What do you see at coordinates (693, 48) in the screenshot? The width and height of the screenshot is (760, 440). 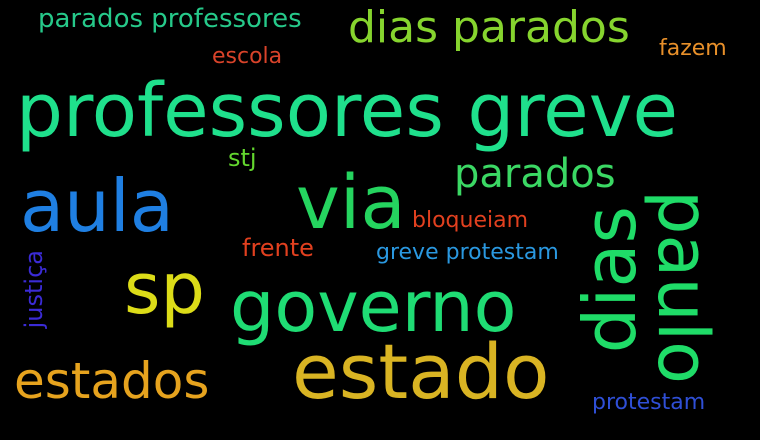 I see `word-fazem: fazem` at bounding box center [693, 48].